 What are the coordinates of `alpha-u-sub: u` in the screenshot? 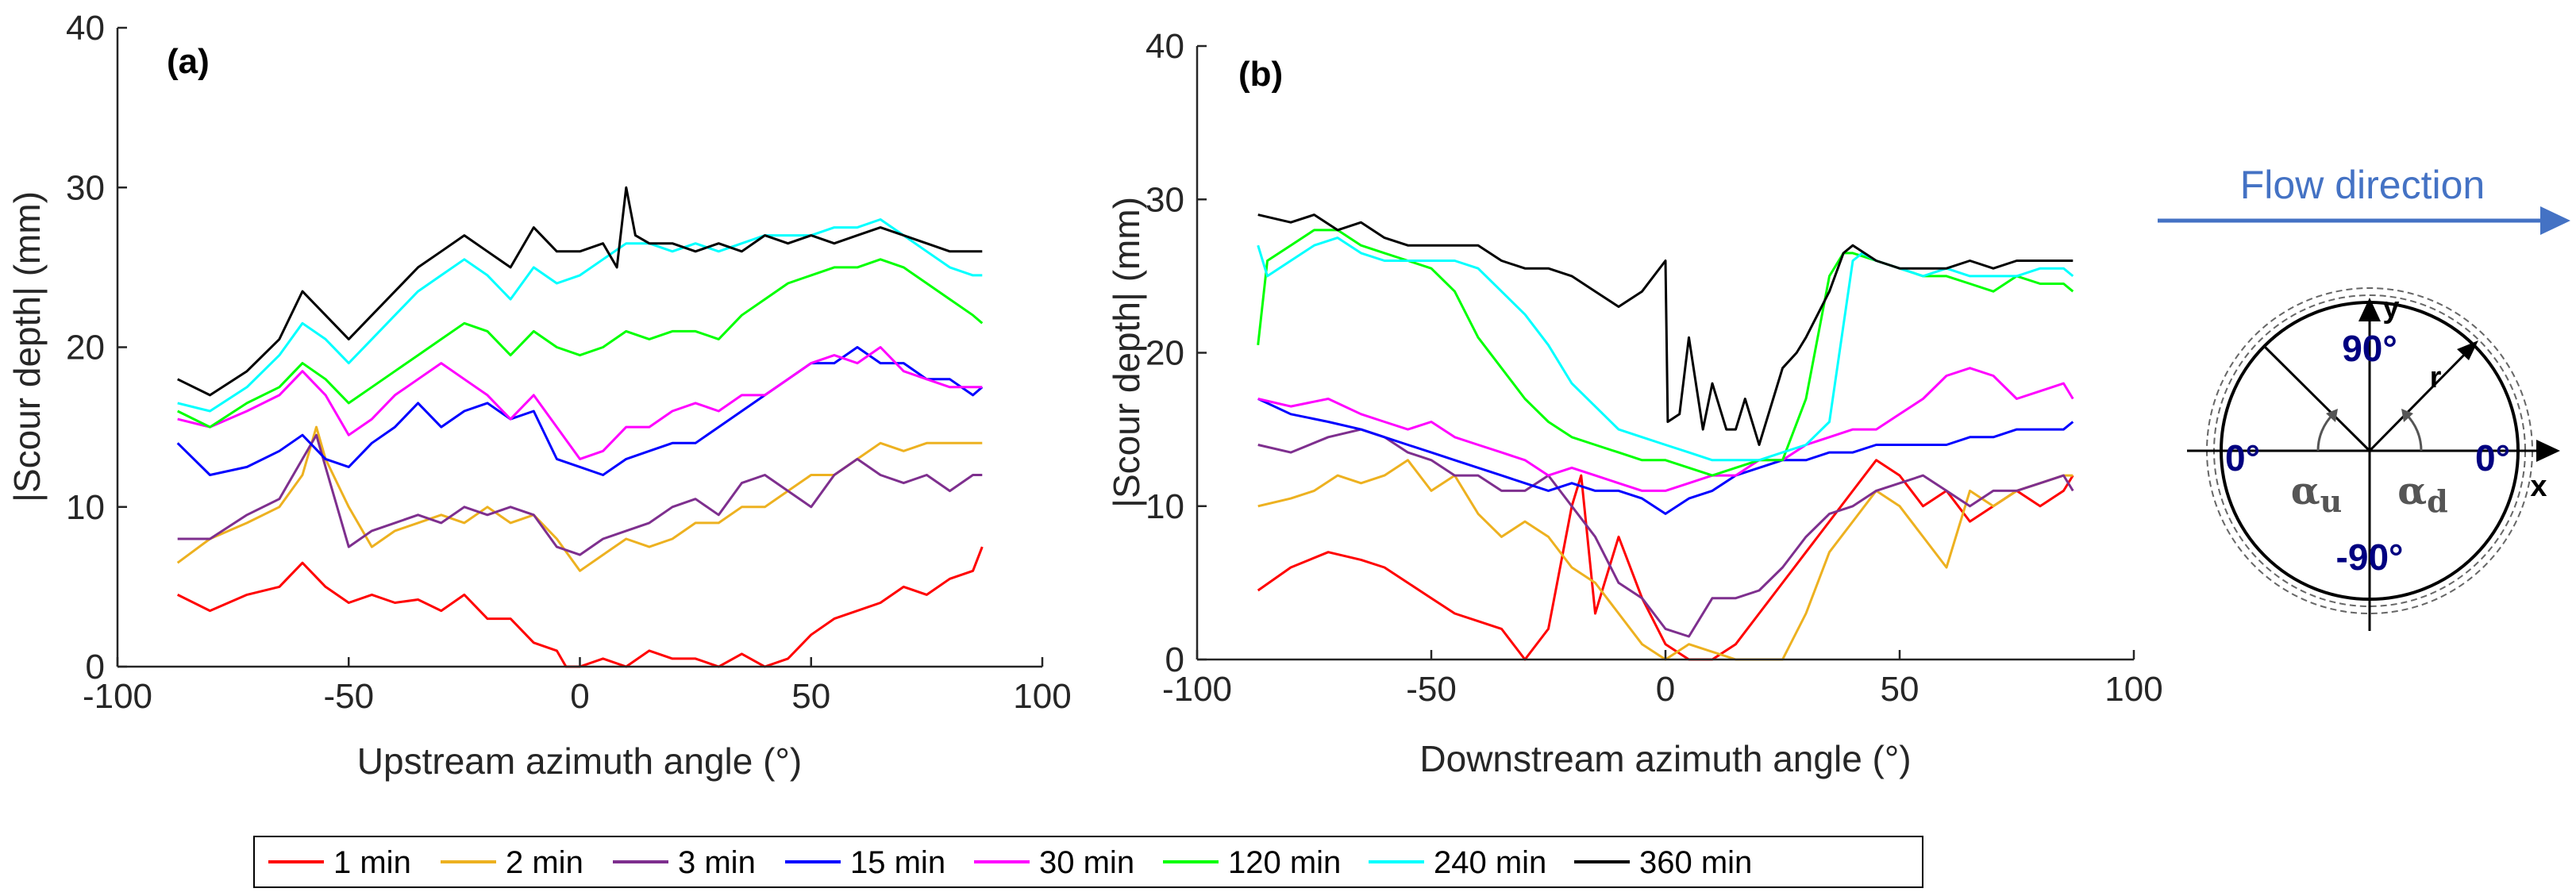 It's located at (2331, 501).